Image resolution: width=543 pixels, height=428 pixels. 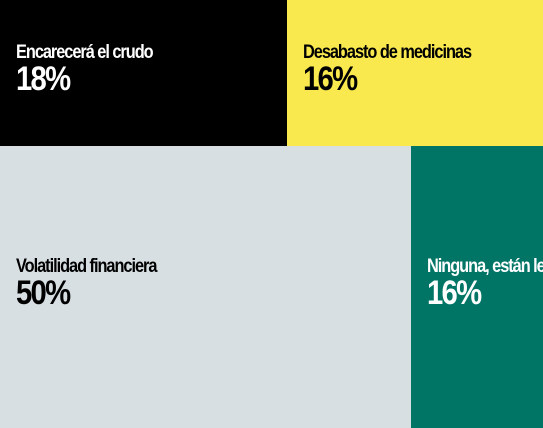 What do you see at coordinates (86, 266) in the screenshot?
I see `tile-label: Volatilidad financiera` at bounding box center [86, 266].